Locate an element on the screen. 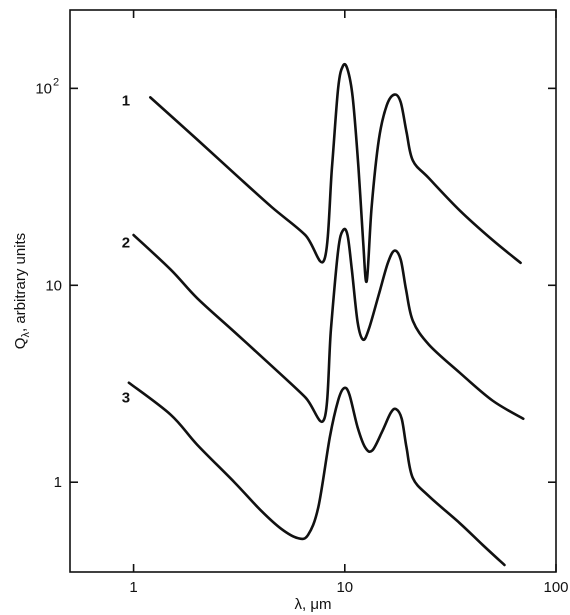  curve-labels: 1 2 3 is located at coordinates (126, 249).